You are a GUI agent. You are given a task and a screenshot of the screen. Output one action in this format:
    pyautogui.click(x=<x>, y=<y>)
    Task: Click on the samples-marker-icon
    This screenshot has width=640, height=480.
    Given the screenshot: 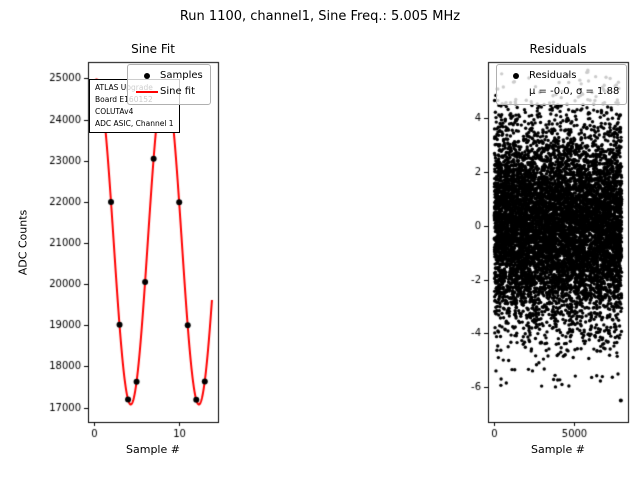 What is the action you would take?
    pyautogui.click(x=147, y=76)
    